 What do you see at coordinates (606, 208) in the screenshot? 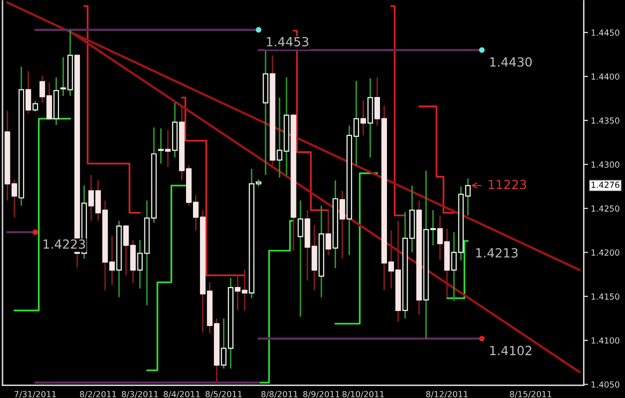
I see `y-tick-label: 1.4250` at bounding box center [606, 208].